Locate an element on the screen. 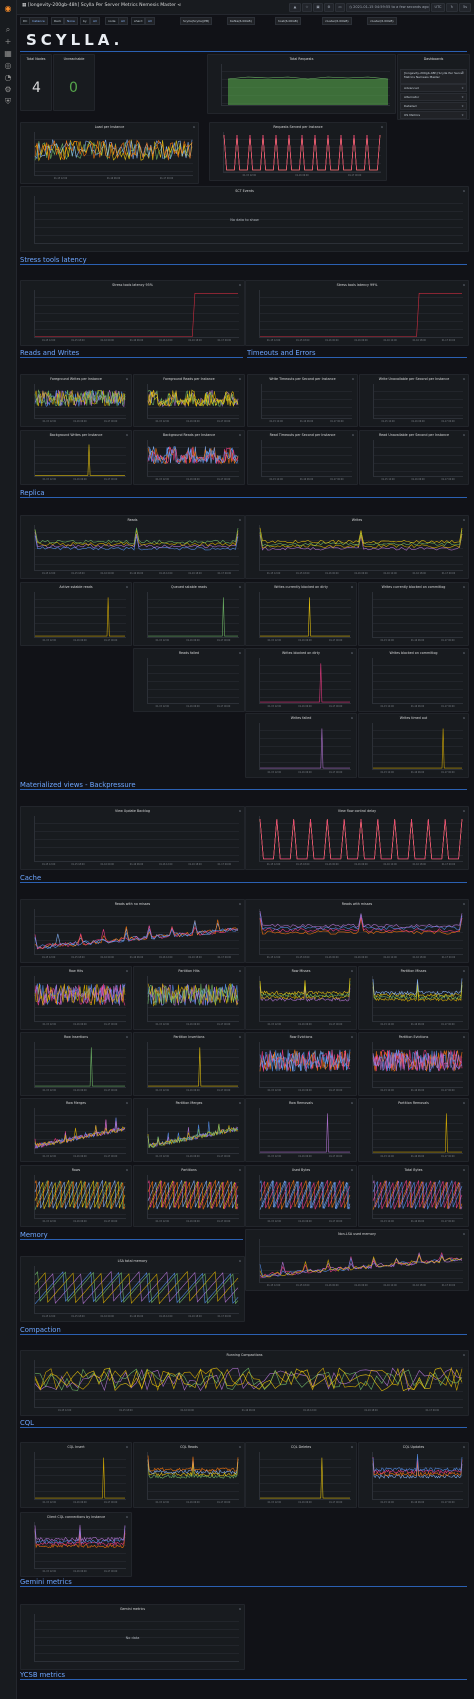 The width and height of the screenshot is (474, 1699). section-cache: Cache is located at coordinates (31, 878).